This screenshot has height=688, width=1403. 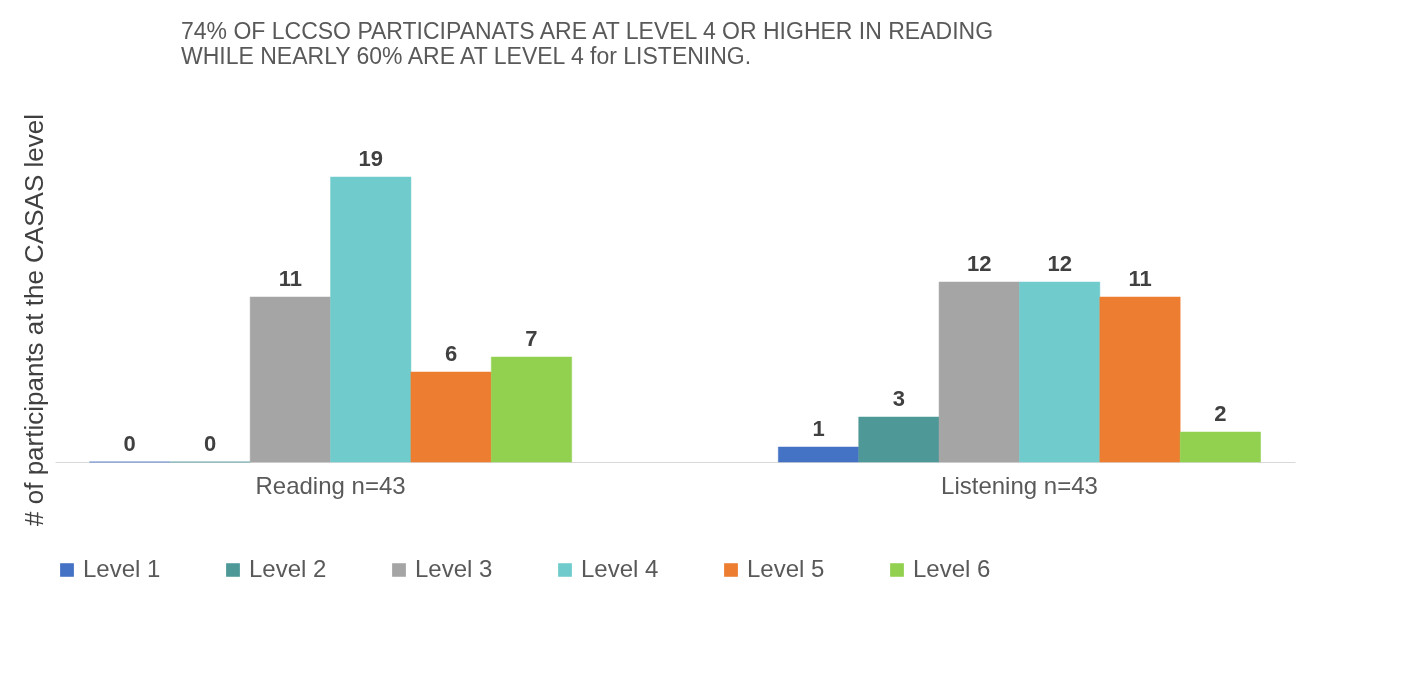 What do you see at coordinates (330, 485) in the screenshot?
I see `x-tick-label: Reading n=43` at bounding box center [330, 485].